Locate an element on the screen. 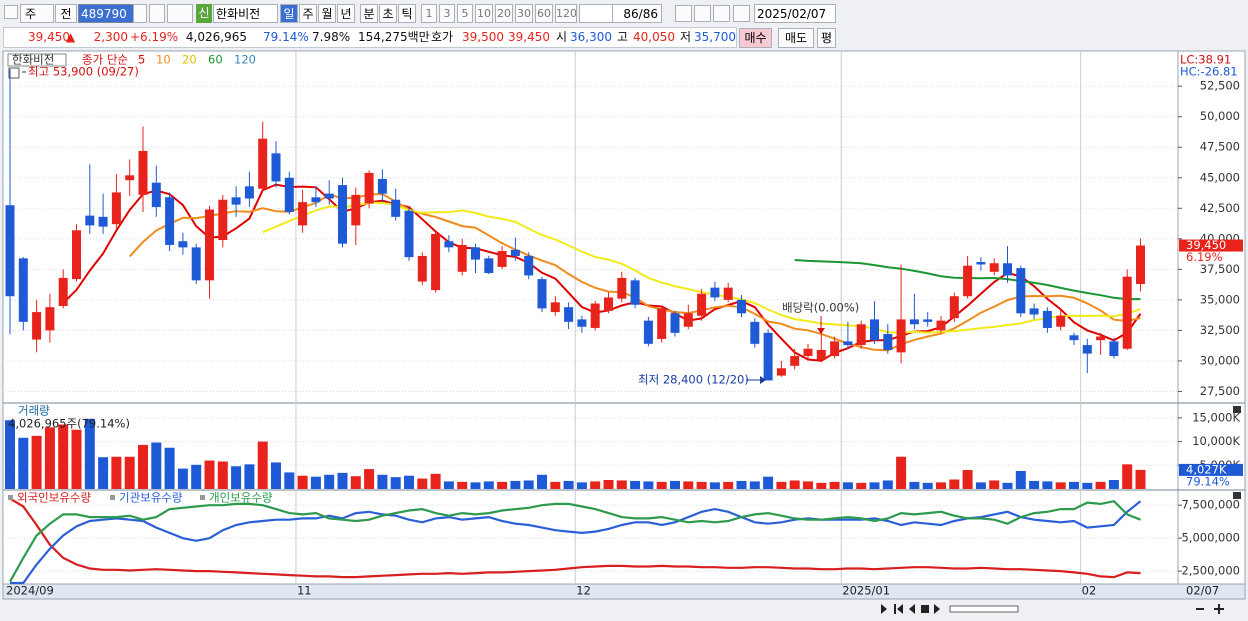  scroll-start is located at coordinates (895, 609).